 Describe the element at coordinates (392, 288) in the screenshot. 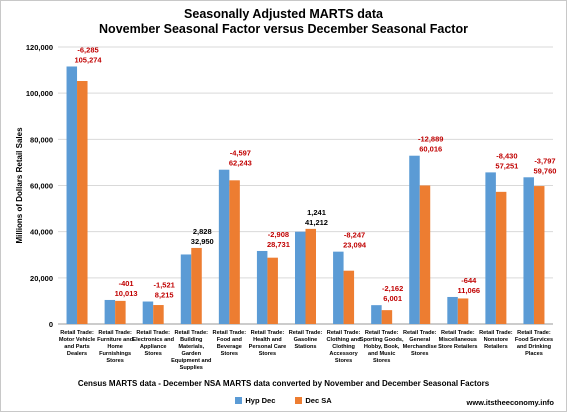

I see `data-label-diff: -2,162` at that location.